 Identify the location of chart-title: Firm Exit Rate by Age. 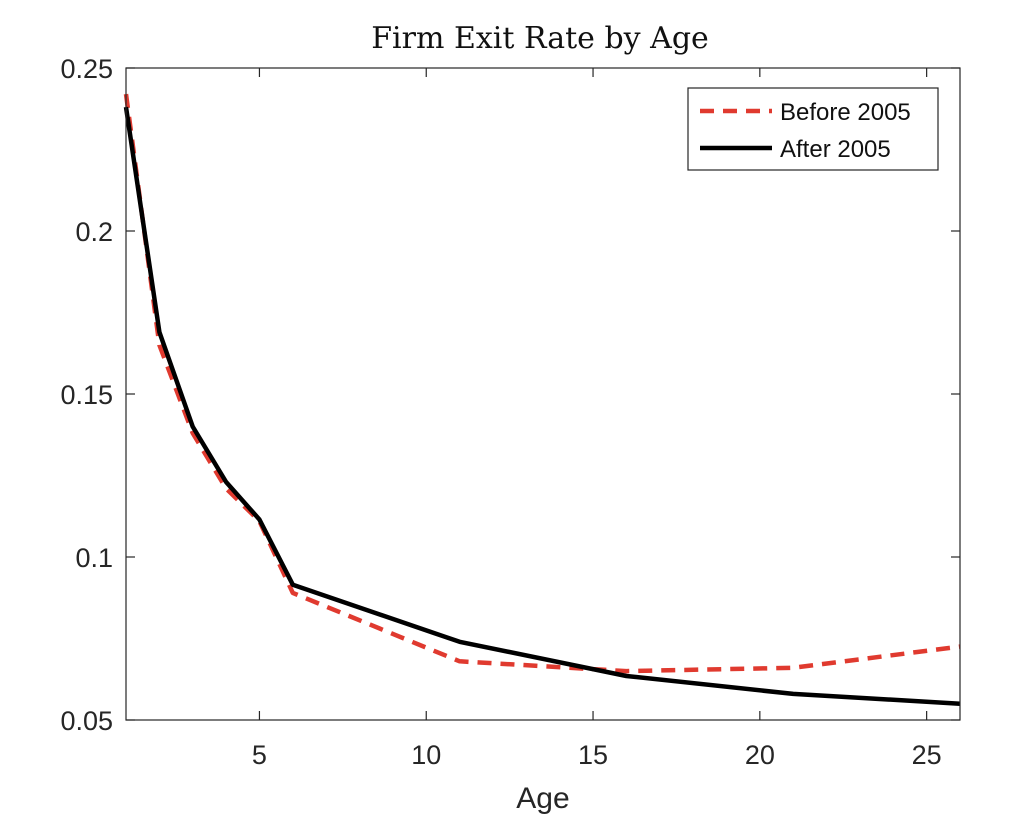
(540, 38).